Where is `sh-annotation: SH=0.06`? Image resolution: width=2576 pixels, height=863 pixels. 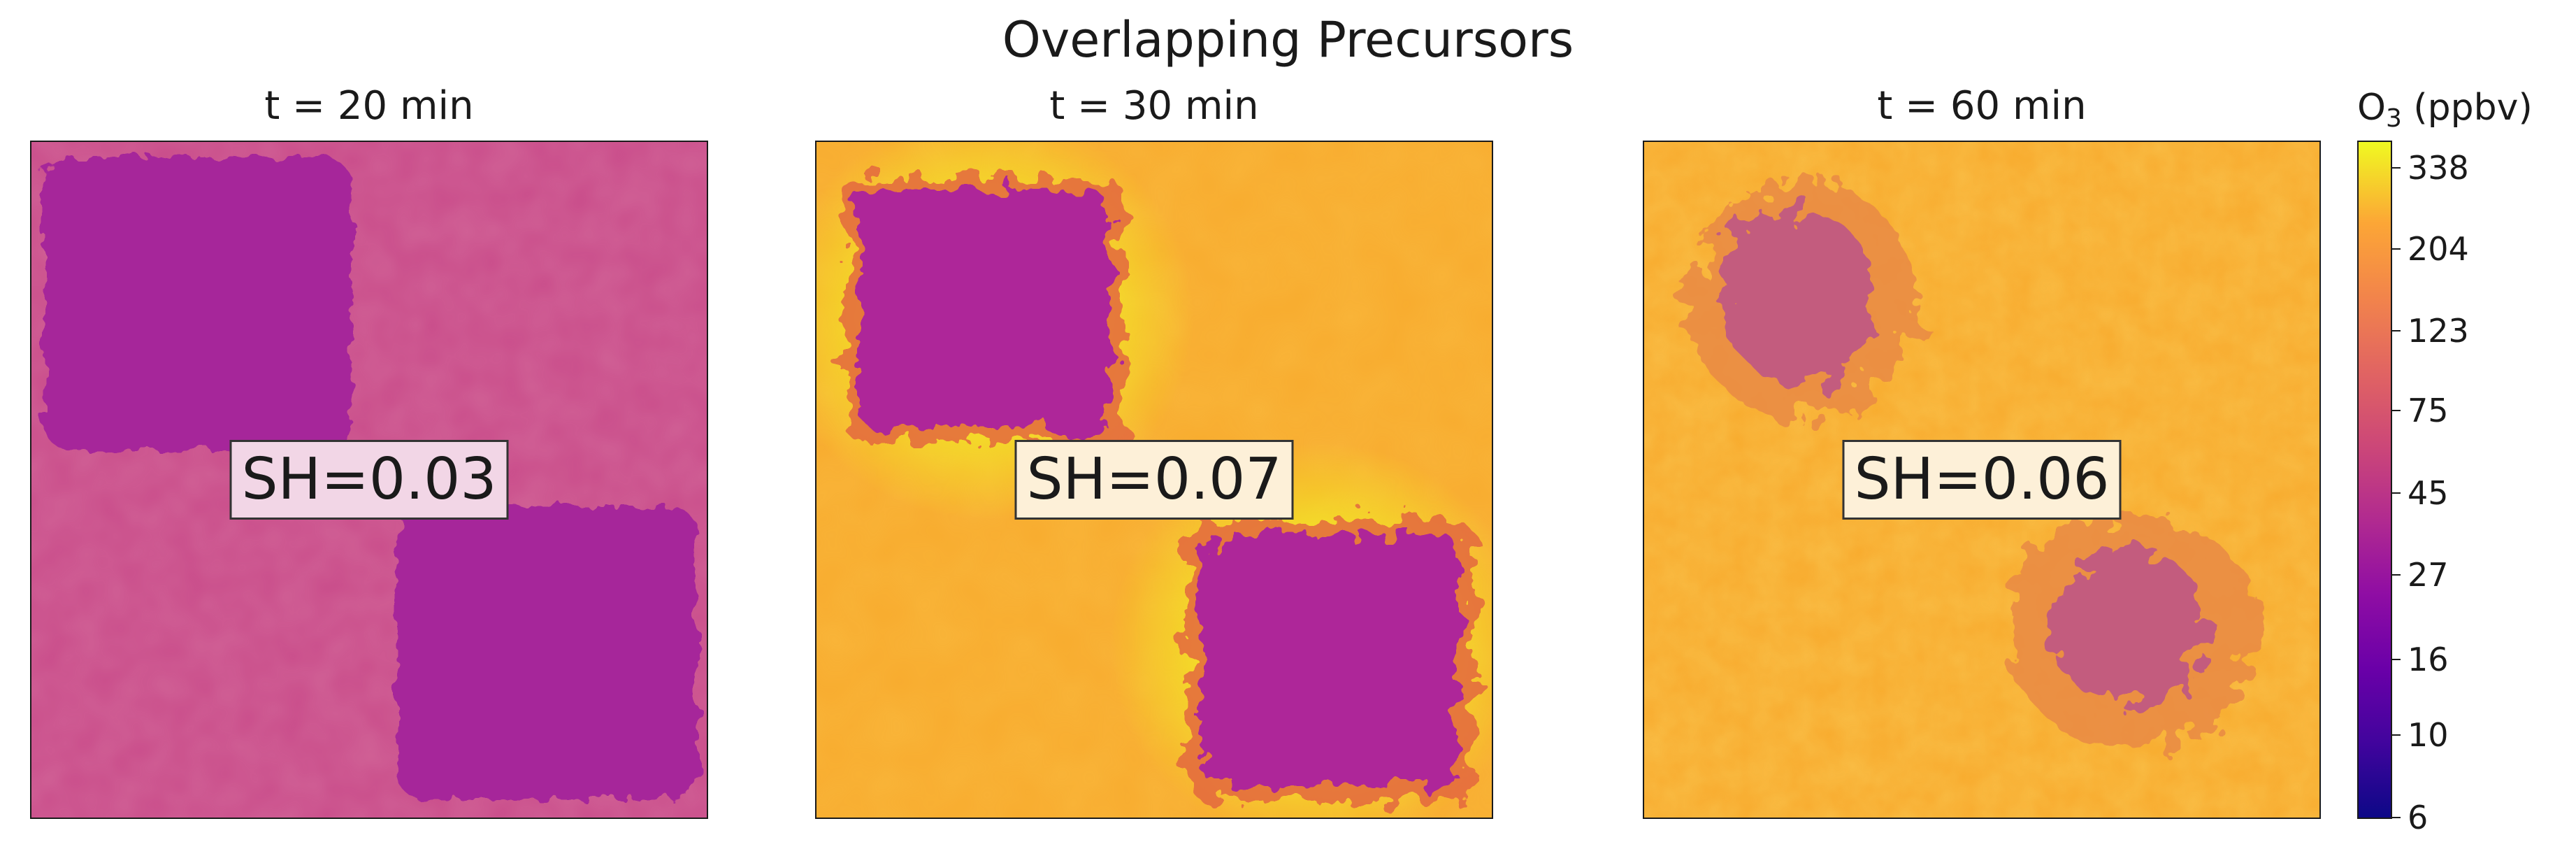
sh-annotation: SH=0.06 is located at coordinates (1982, 480).